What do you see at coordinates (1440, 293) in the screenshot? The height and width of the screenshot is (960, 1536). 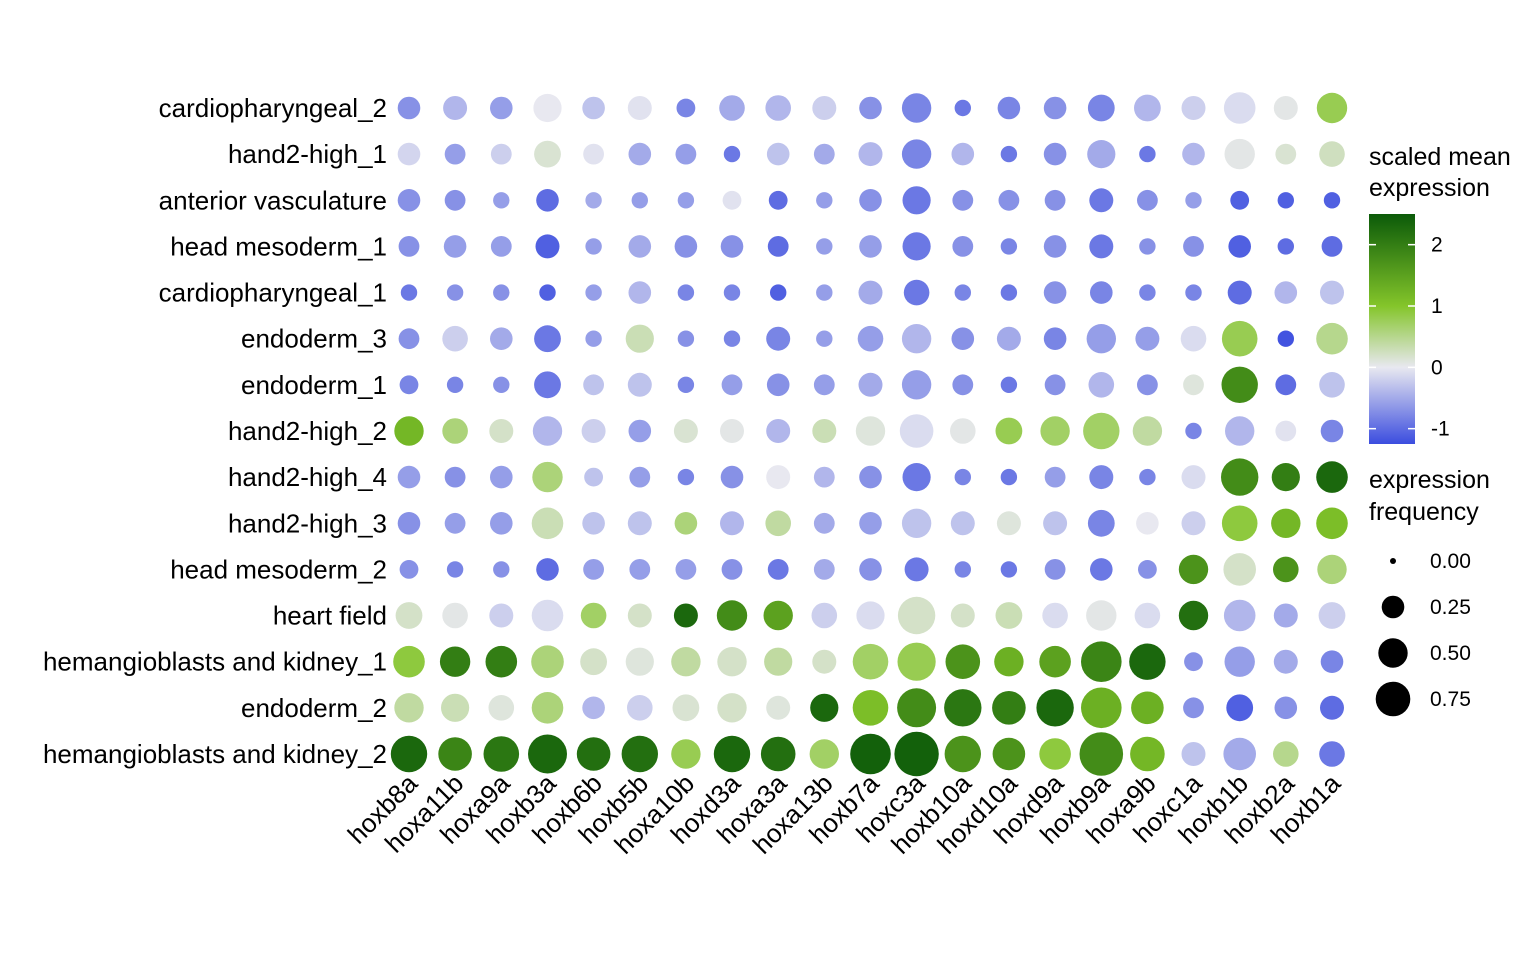 I see `color-legend: scaled mean expression 2 1 0 -1` at bounding box center [1440, 293].